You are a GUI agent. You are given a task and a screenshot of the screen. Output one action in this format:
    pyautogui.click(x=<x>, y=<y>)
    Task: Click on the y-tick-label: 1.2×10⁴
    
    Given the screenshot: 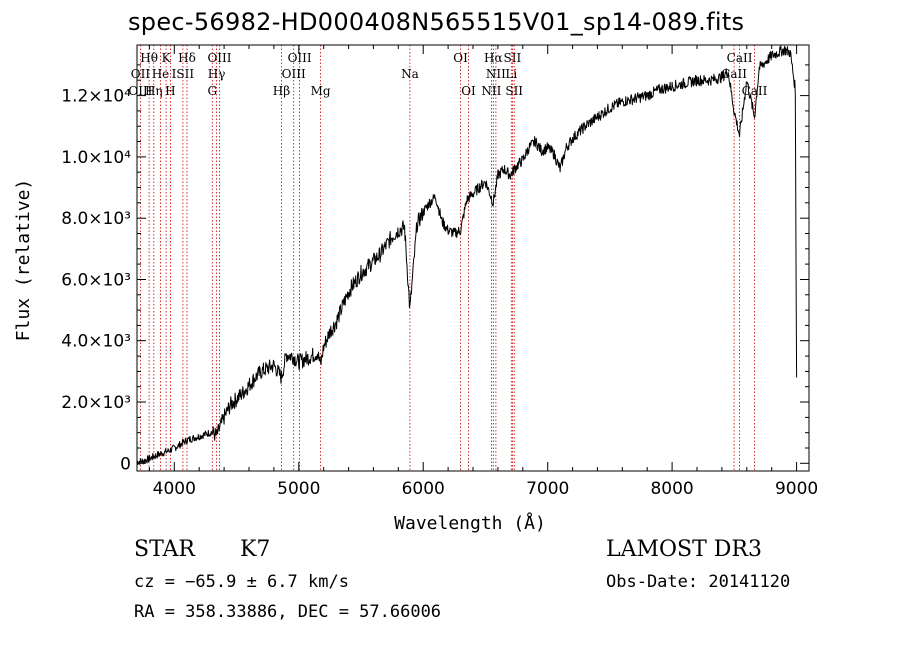 What is the action you would take?
    pyautogui.click(x=96, y=97)
    